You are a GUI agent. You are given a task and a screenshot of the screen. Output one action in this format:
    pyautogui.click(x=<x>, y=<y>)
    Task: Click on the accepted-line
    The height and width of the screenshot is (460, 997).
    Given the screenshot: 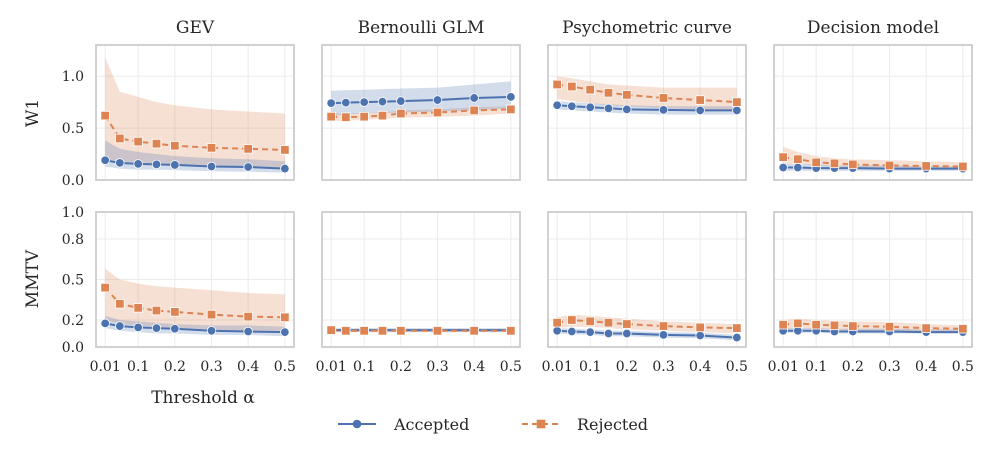 What is the action you would take?
    pyautogui.click(x=873, y=168)
    